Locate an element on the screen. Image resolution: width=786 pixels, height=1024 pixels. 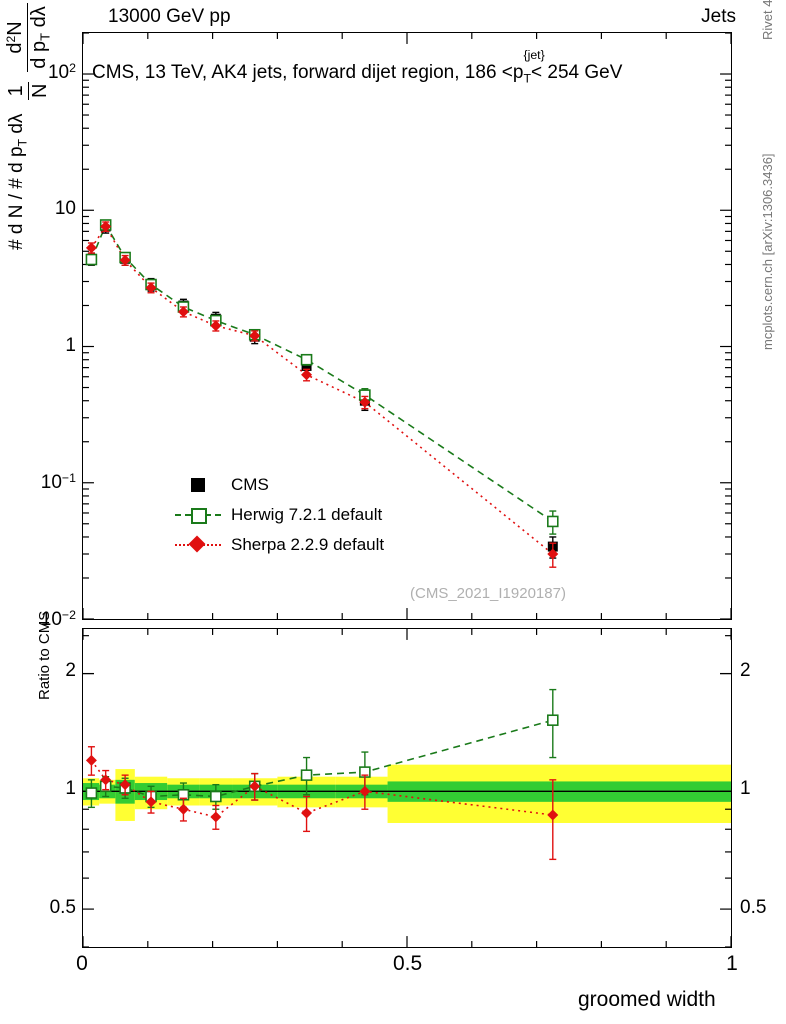
legend-label: Sherpa 2.2.9 default is located at coordinates (308, 544).